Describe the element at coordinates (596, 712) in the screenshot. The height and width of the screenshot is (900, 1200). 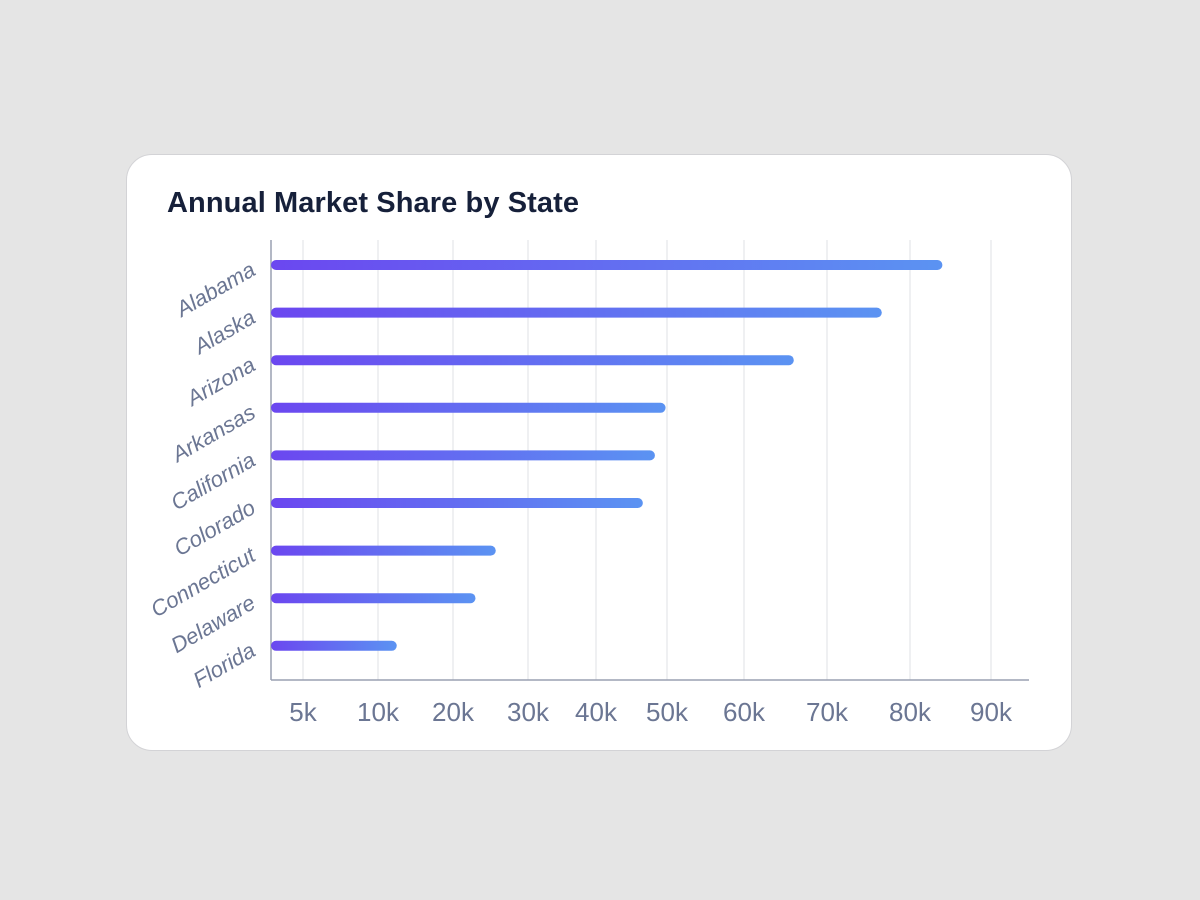
I see `x-tick-label: 40k` at that location.